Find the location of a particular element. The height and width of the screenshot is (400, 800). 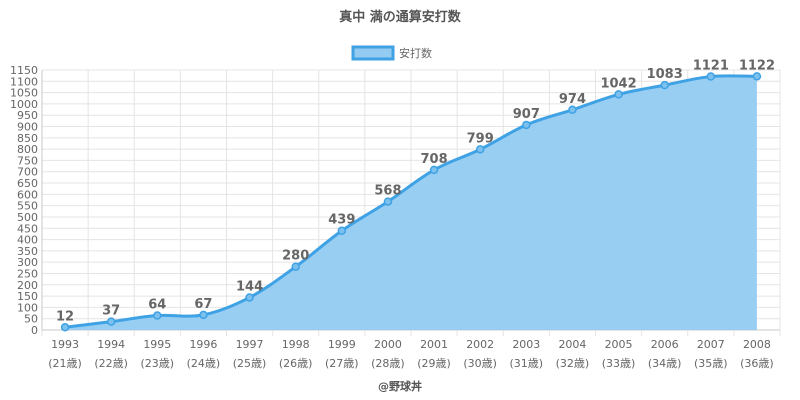

y-tick-label: 950 is located at coordinates (27, 115).